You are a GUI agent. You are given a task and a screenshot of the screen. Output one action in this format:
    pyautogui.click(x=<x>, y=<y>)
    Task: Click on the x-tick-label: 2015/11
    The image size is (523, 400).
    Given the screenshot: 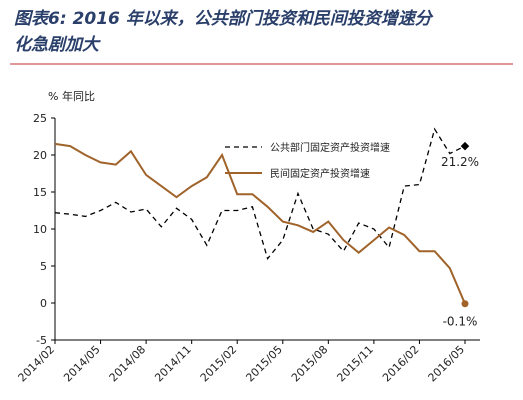 What is the action you would take?
    pyautogui.click(x=356, y=364)
    